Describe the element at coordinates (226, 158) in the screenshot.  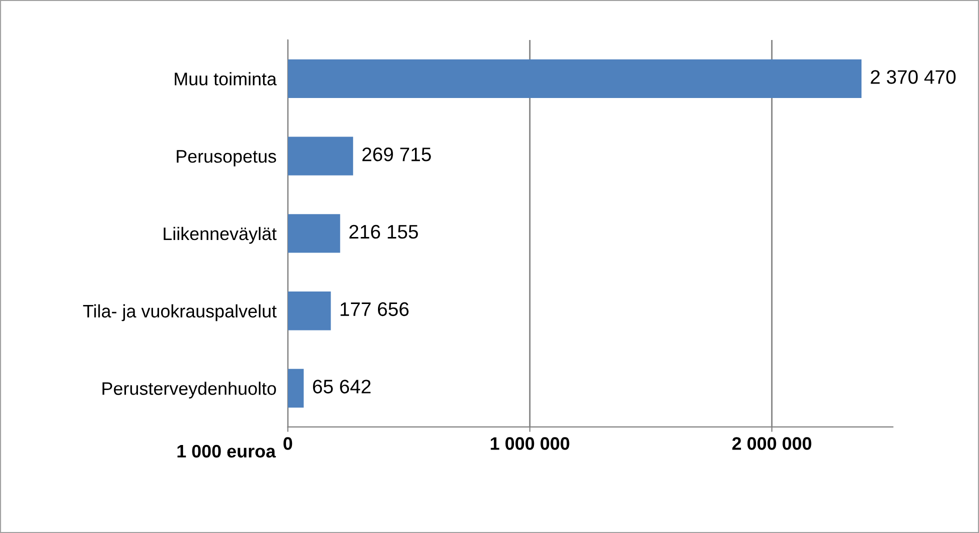
I see `y-tick-label: Perusopetus` at that location.